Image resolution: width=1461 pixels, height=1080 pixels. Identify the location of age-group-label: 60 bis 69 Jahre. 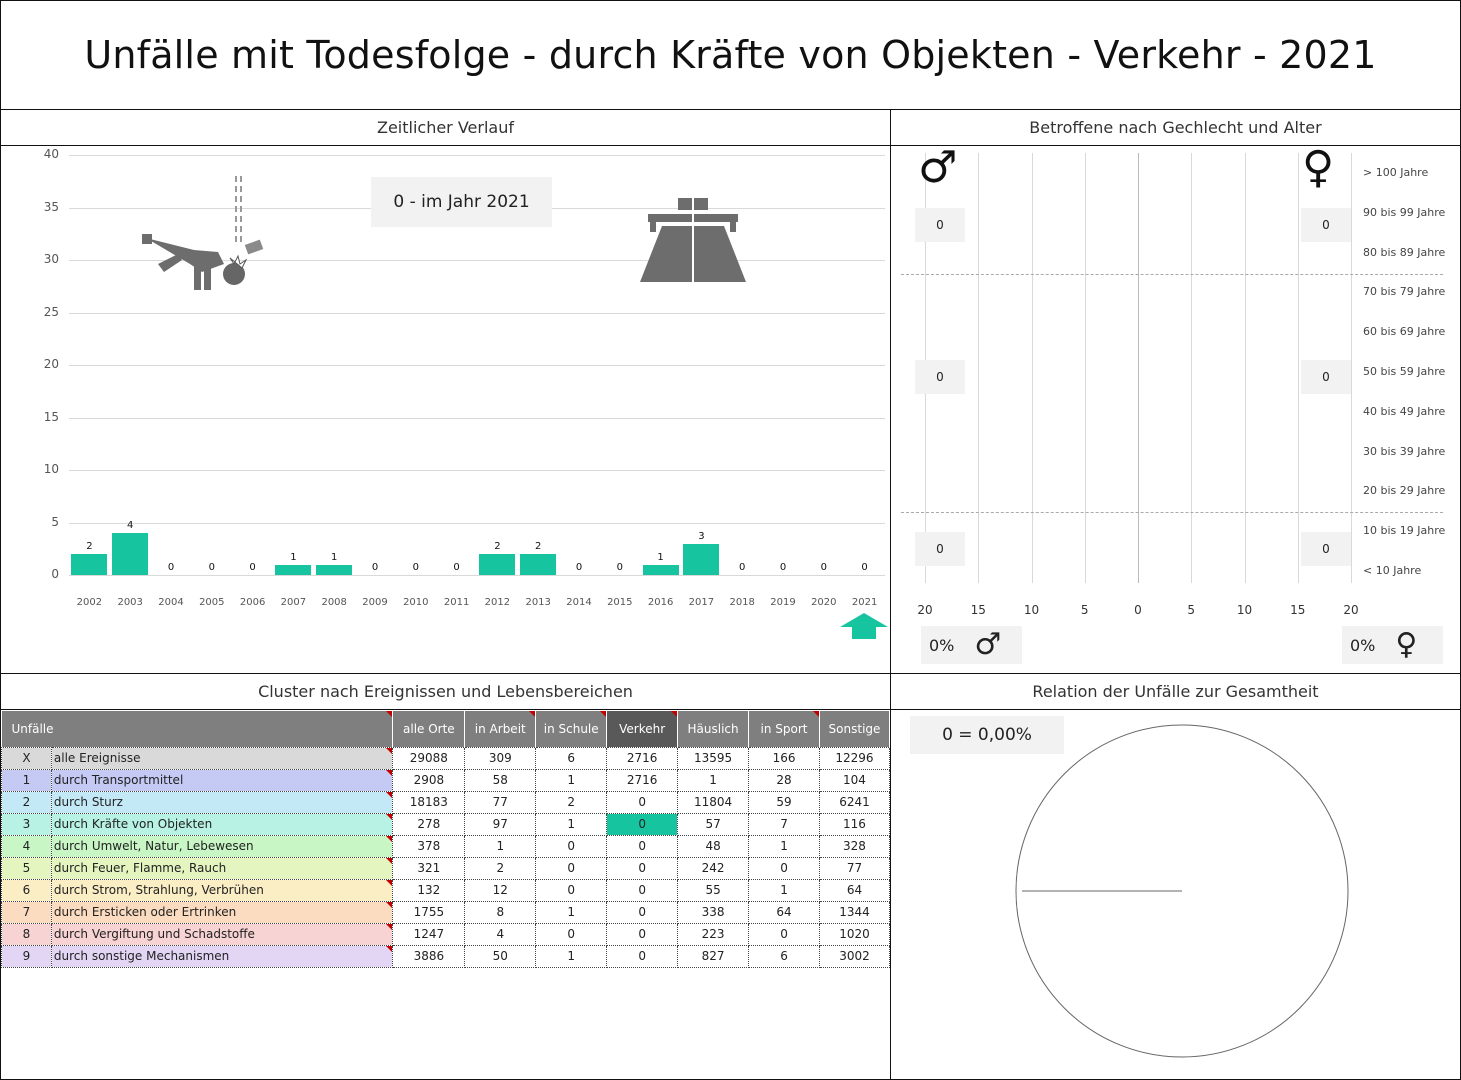
(1404, 332).